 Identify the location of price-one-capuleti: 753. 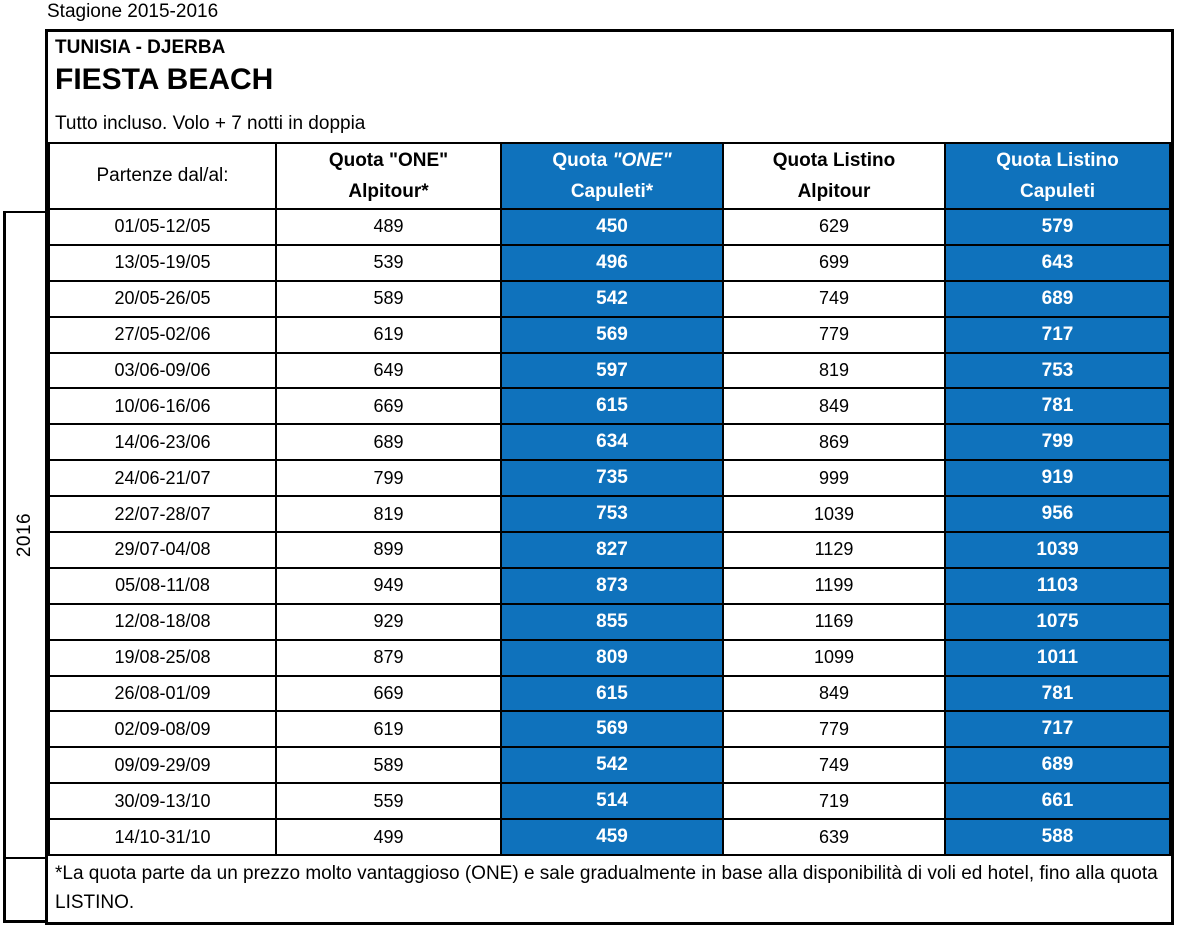
(612, 514).